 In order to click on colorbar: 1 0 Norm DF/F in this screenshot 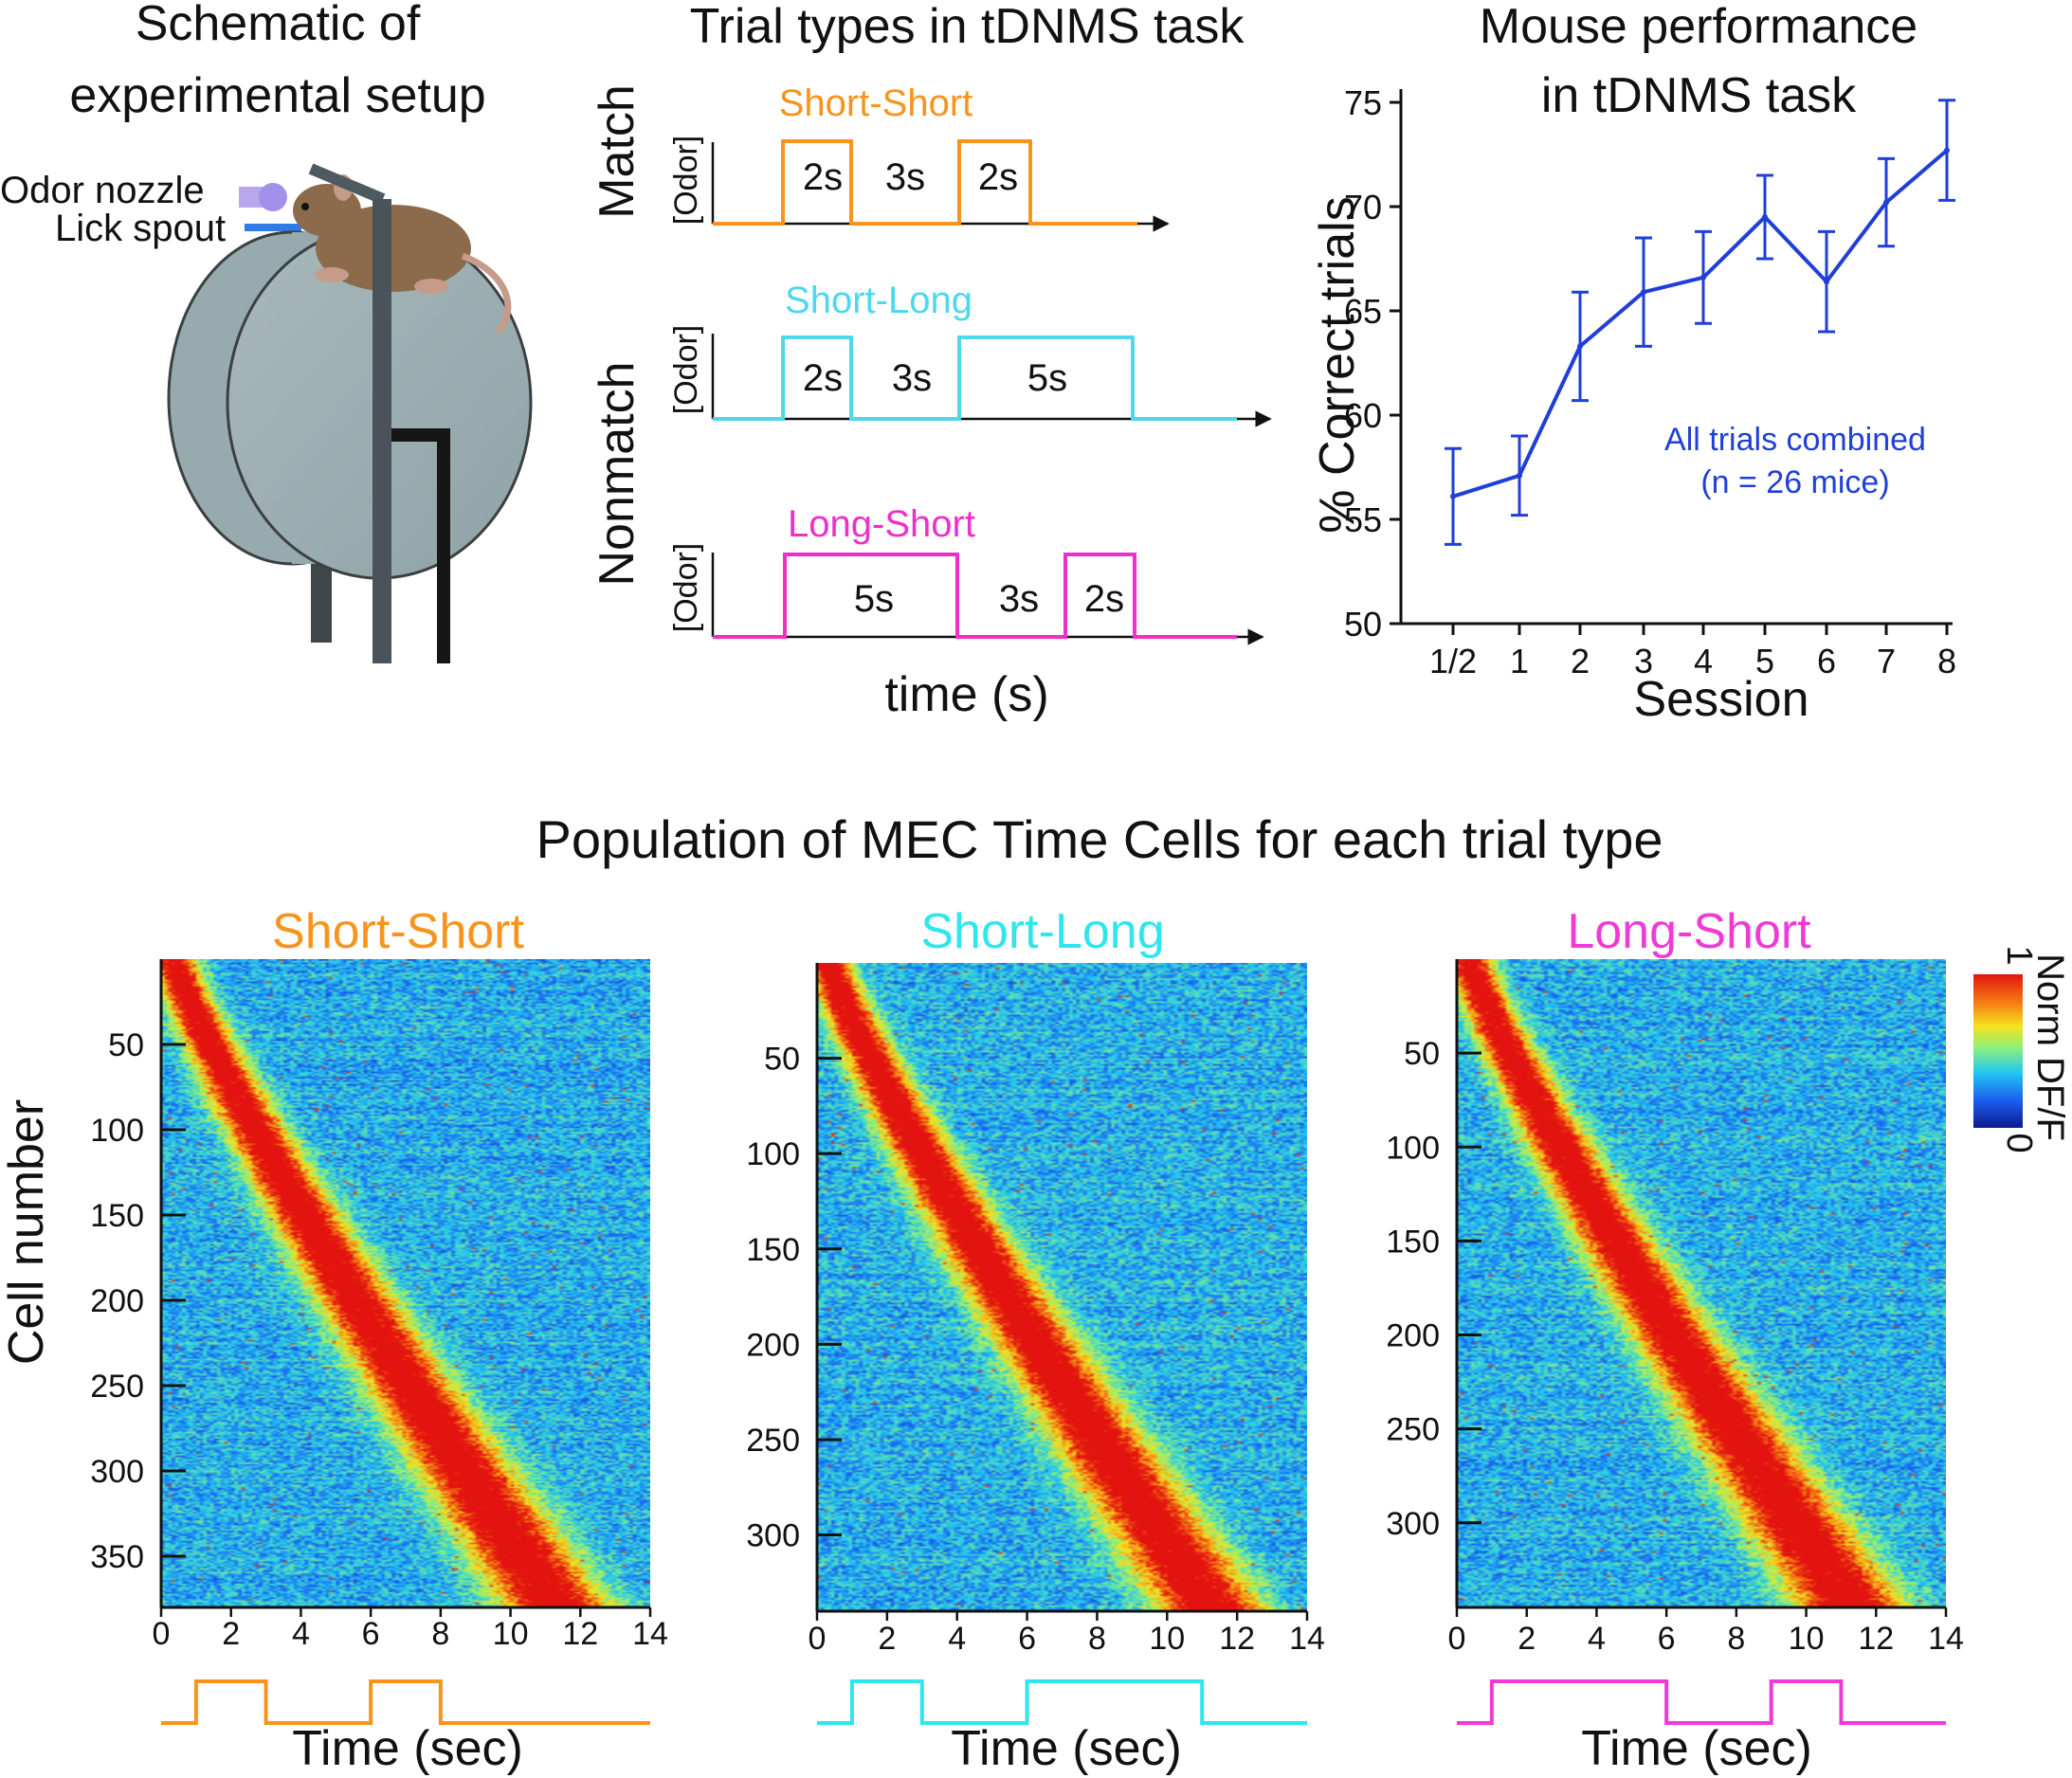, I will do `click(2022, 1049)`.